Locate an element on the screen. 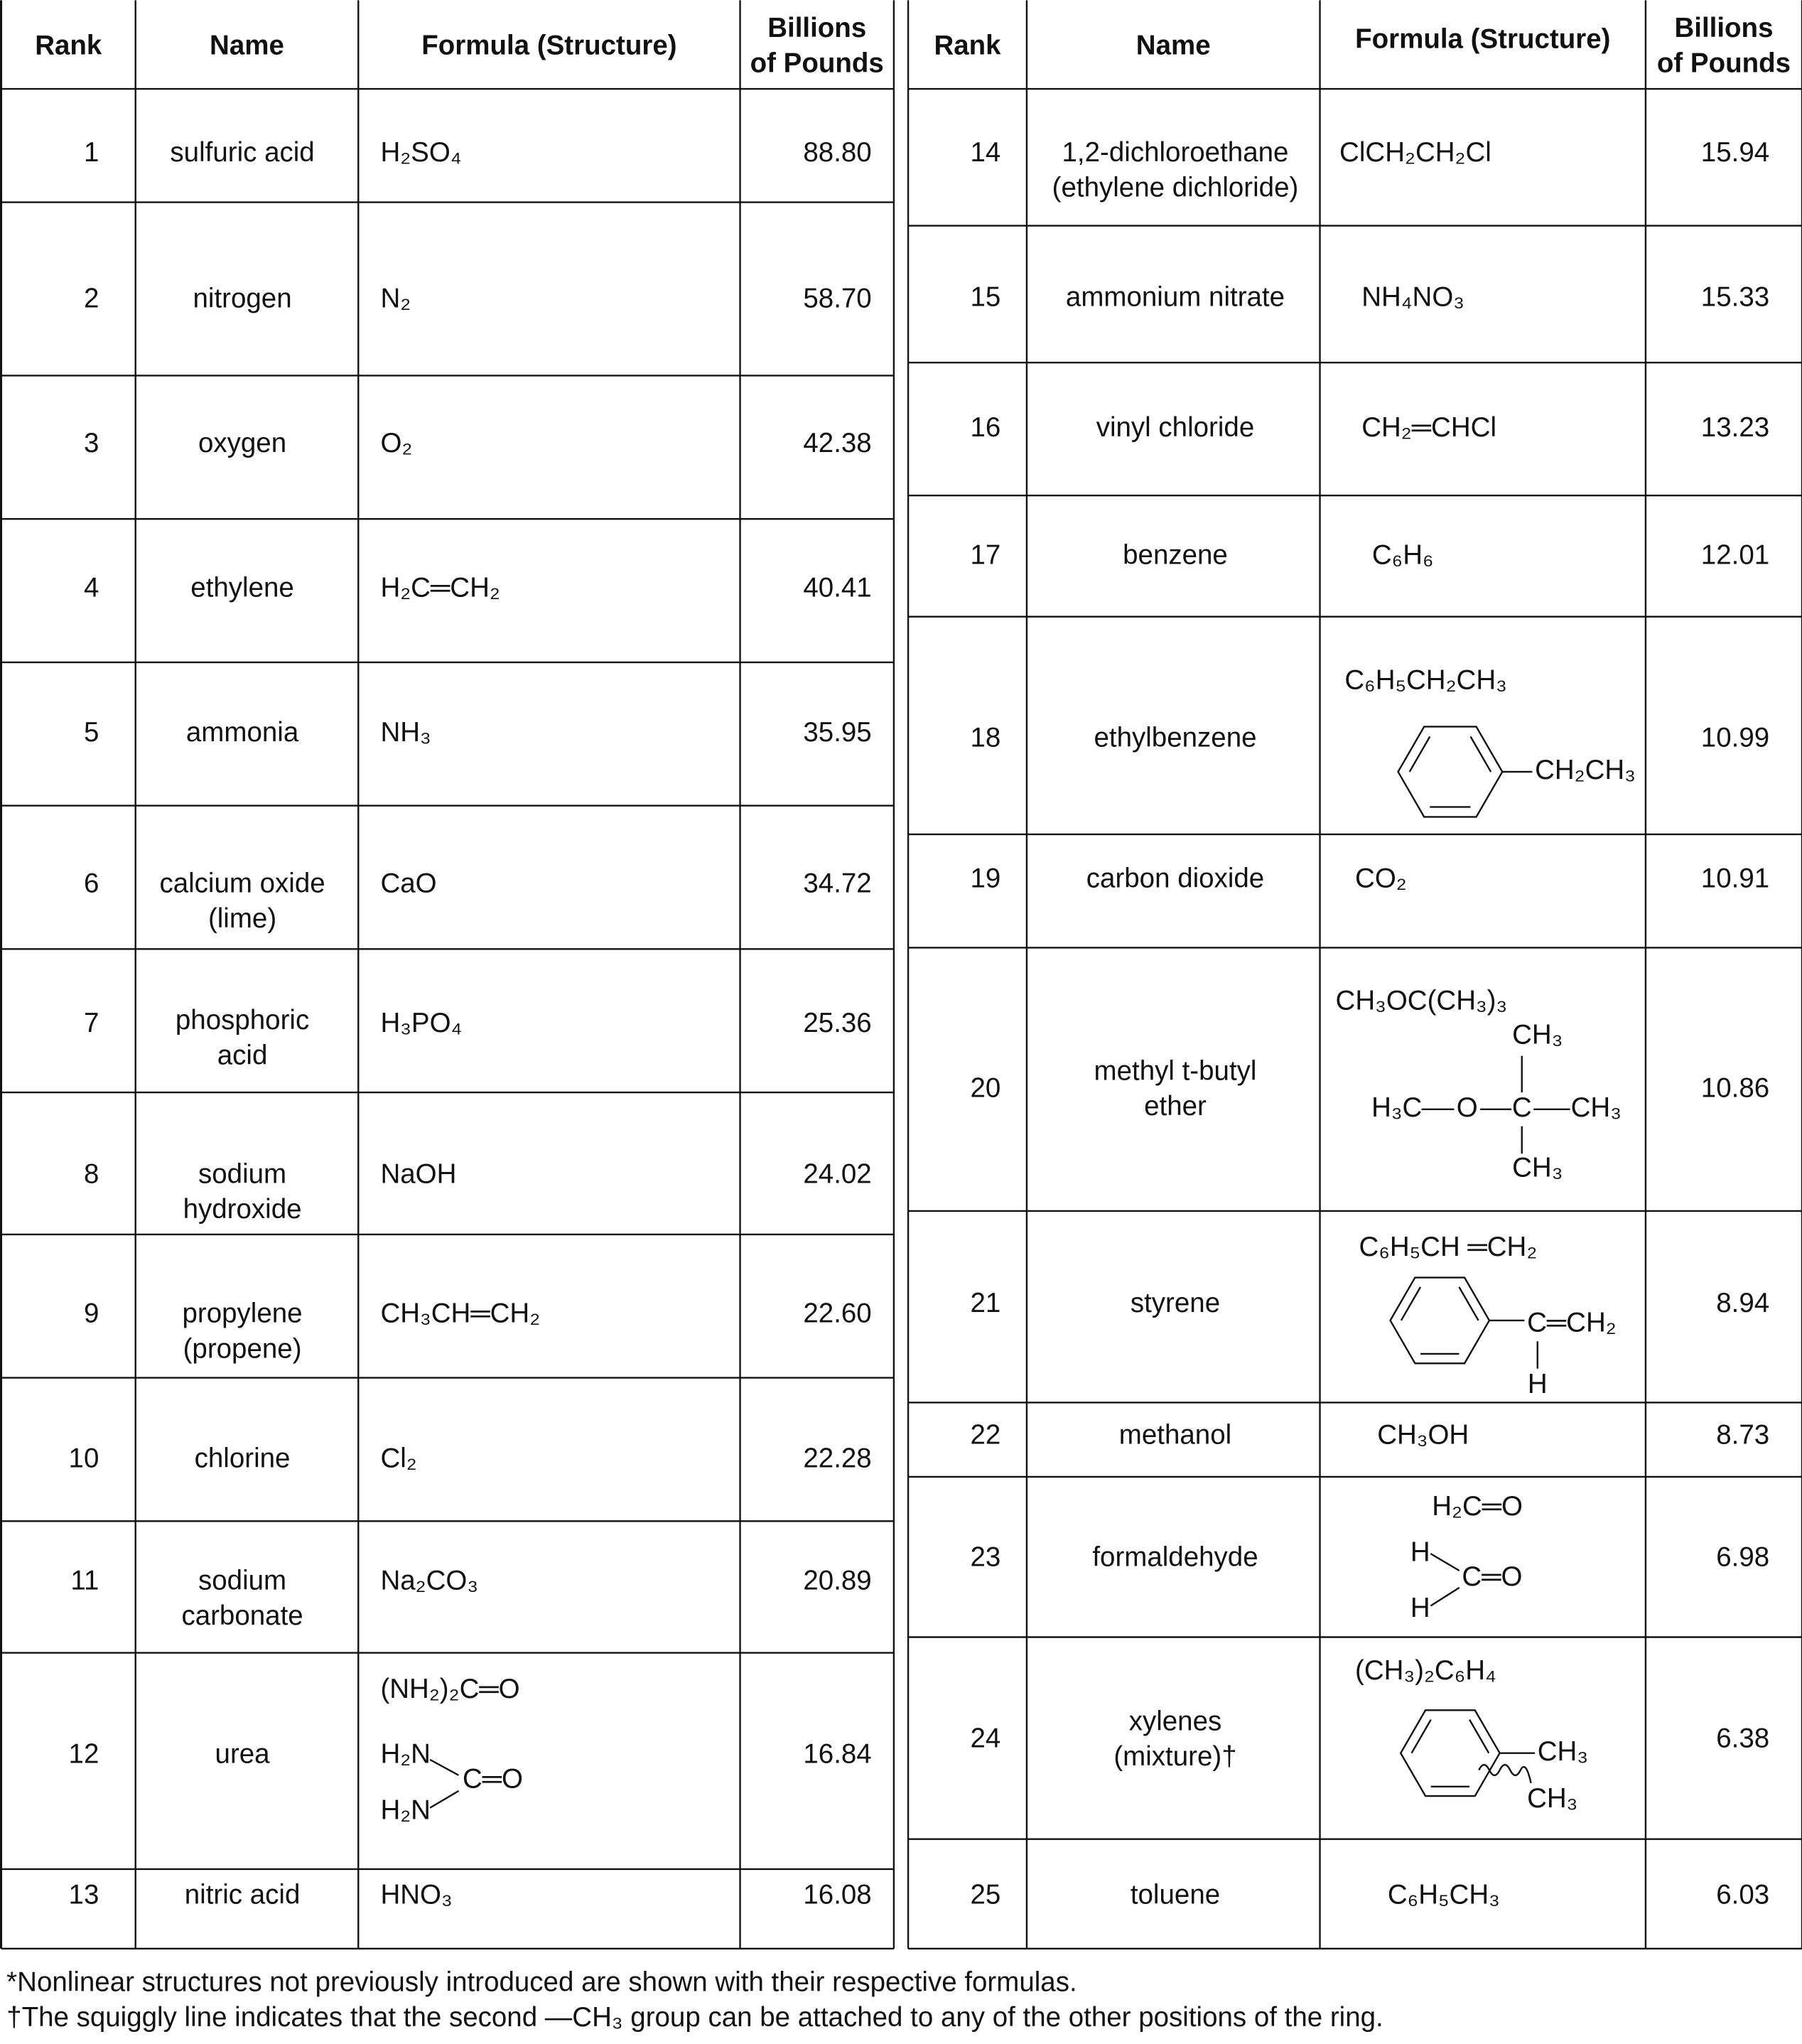 This screenshot has width=1802, height=2044. formula-cell: NaOH is located at coordinates (418, 1174).